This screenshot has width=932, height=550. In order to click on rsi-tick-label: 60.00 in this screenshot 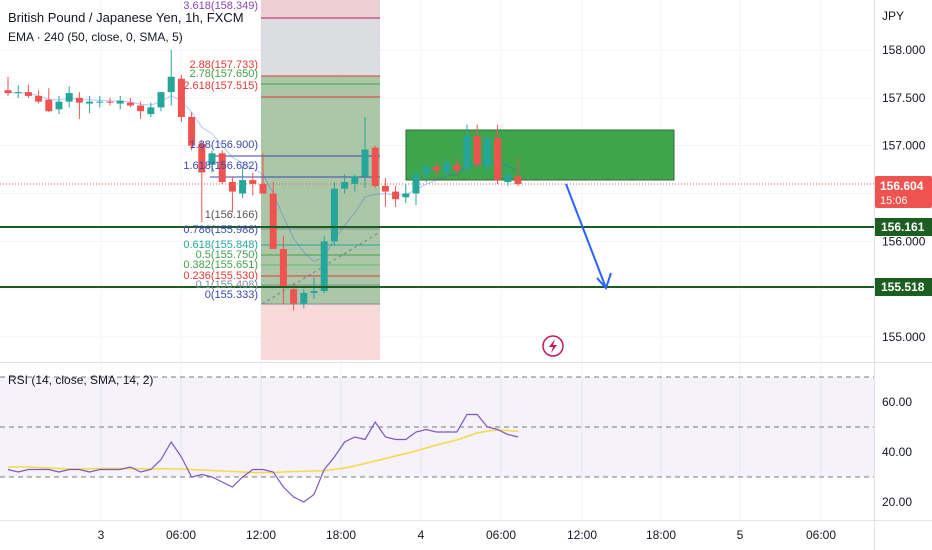, I will do `click(897, 402)`.